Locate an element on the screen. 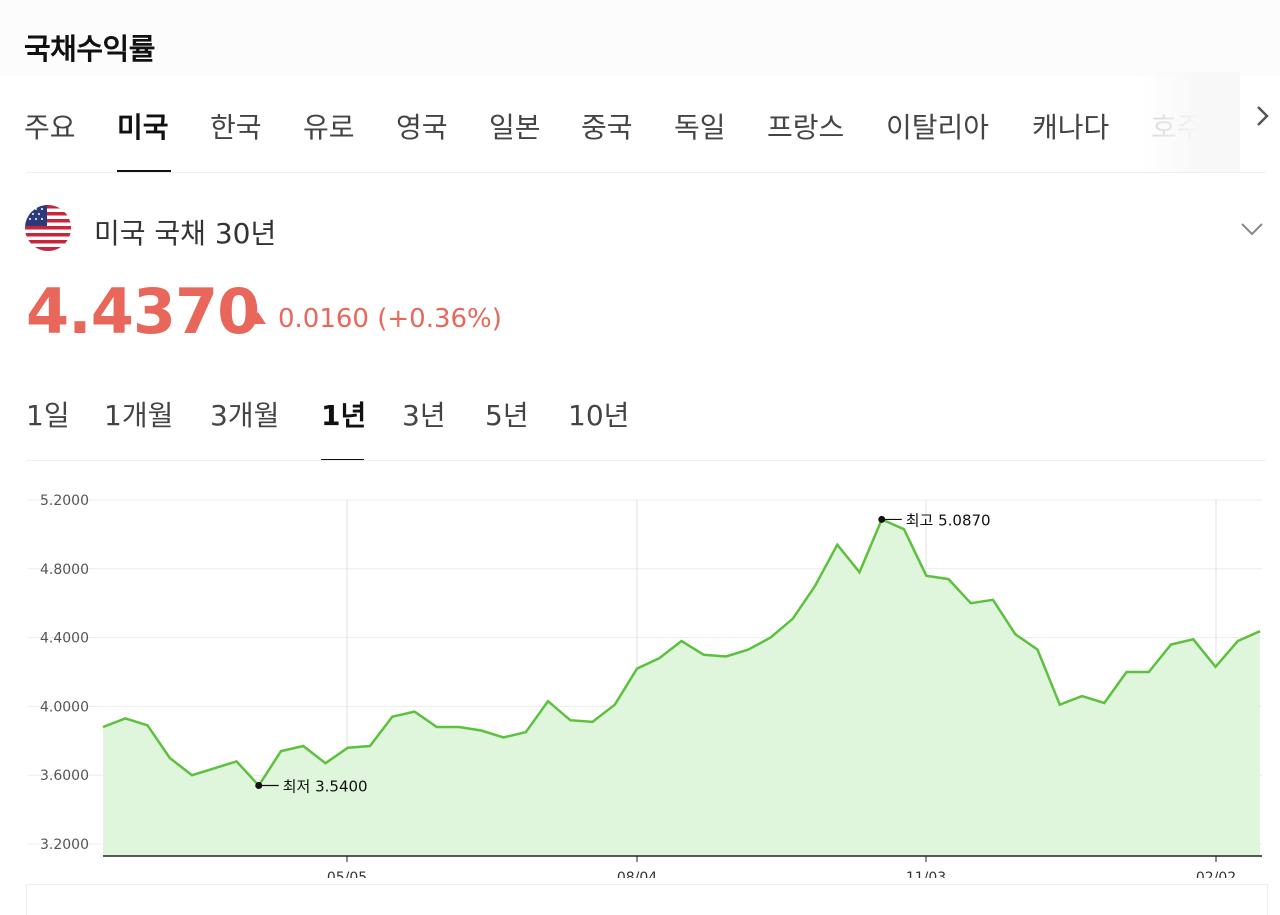 The width and height of the screenshot is (1280, 915). tabs-fade-overlay is located at coordinates (1190, 122).